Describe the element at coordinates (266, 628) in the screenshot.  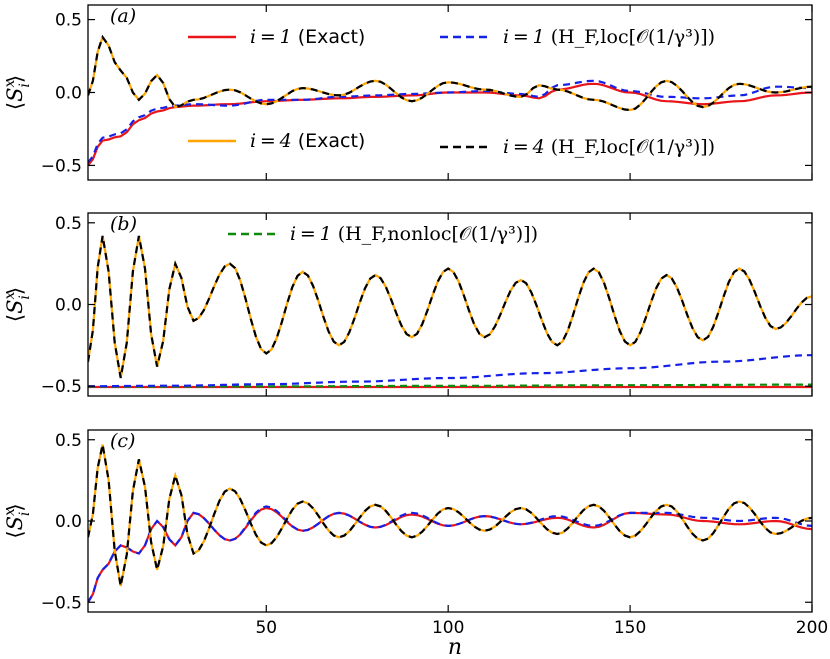
I see `x-tick-label: 50` at that location.